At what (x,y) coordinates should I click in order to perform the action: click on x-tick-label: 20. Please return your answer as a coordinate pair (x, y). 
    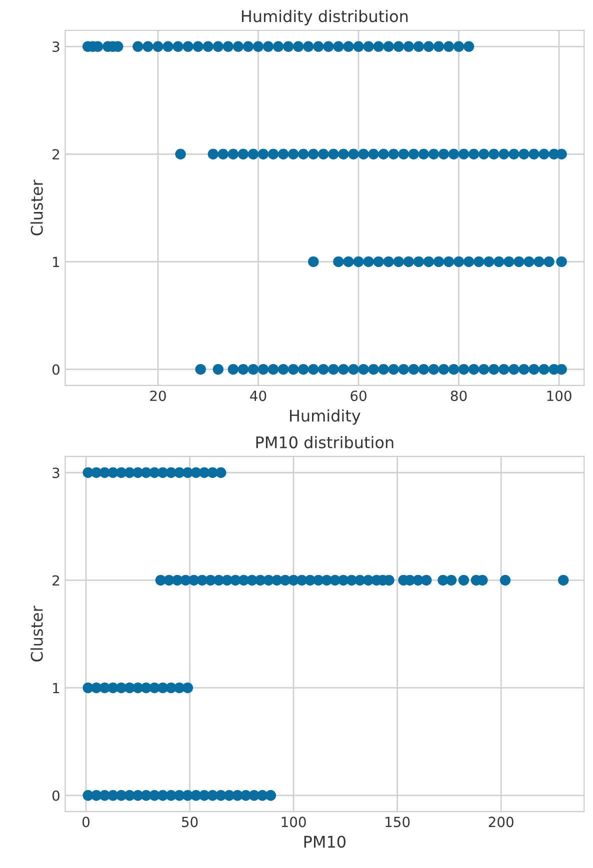
    Looking at the image, I should click on (158, 396).